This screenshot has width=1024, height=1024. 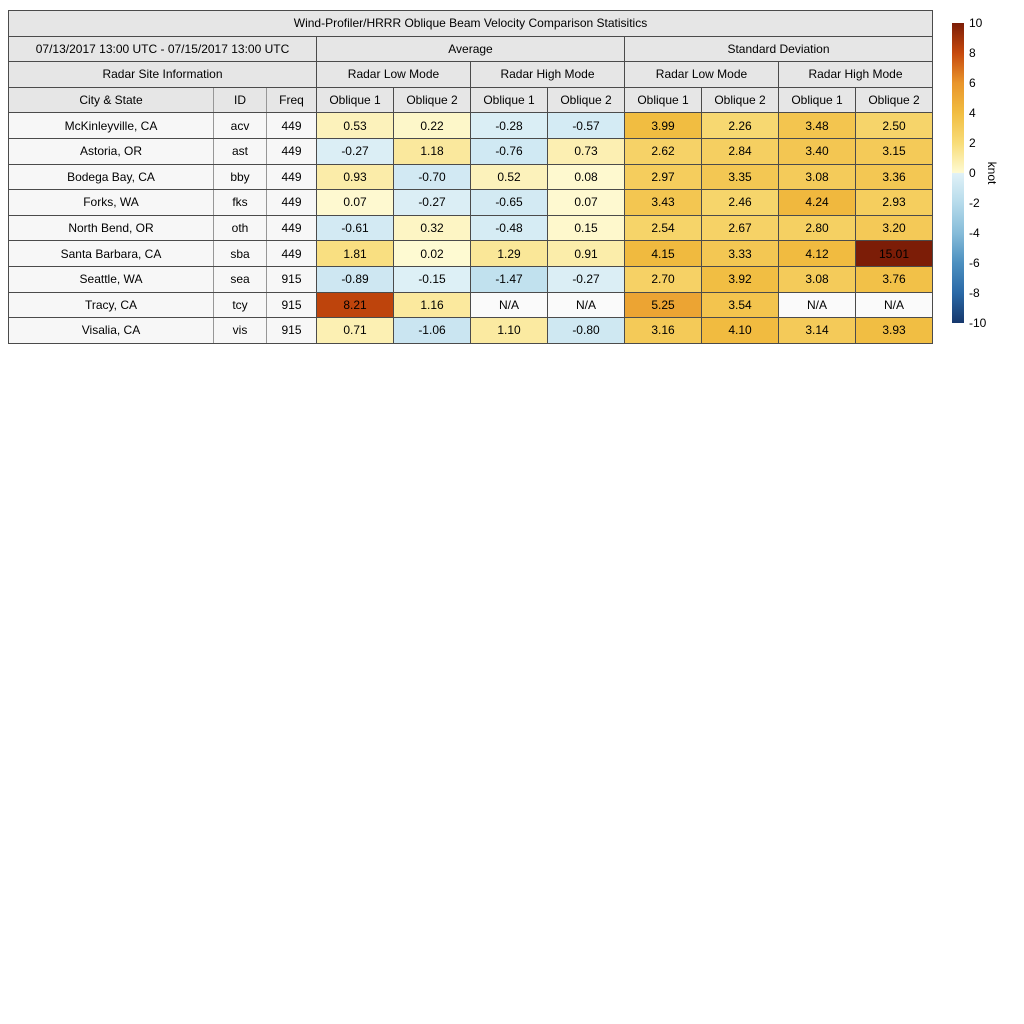 What do you see at coordinates (958, 173) in the screenshot?
I see `colorbar-gradient` at bounding box center [958, 173].